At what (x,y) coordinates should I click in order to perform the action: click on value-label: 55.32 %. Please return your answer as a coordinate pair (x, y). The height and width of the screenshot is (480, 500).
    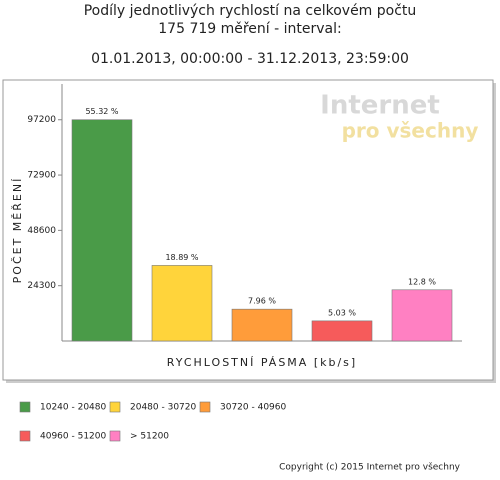
    Looking at the image, I should click on (101, 111).